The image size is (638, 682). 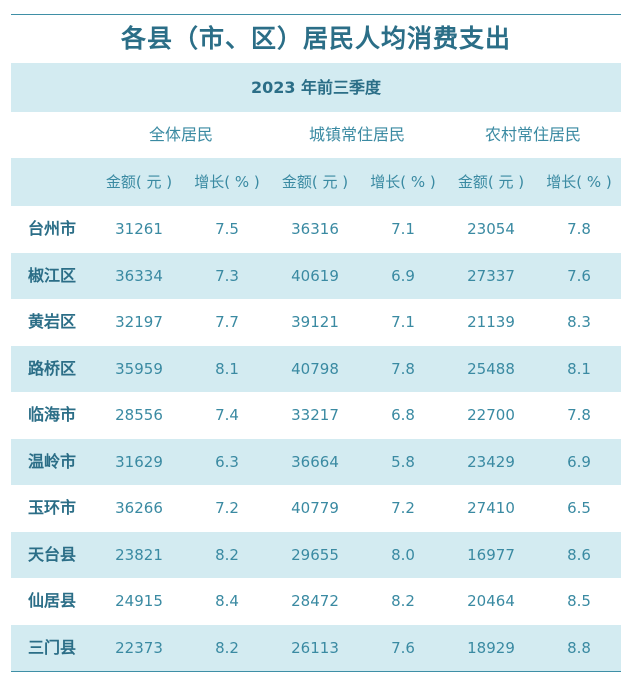 I want to click on table-row: 三门县 22373 8.2 26113 7.6 18929 8.8, so click(x=316, y=647).